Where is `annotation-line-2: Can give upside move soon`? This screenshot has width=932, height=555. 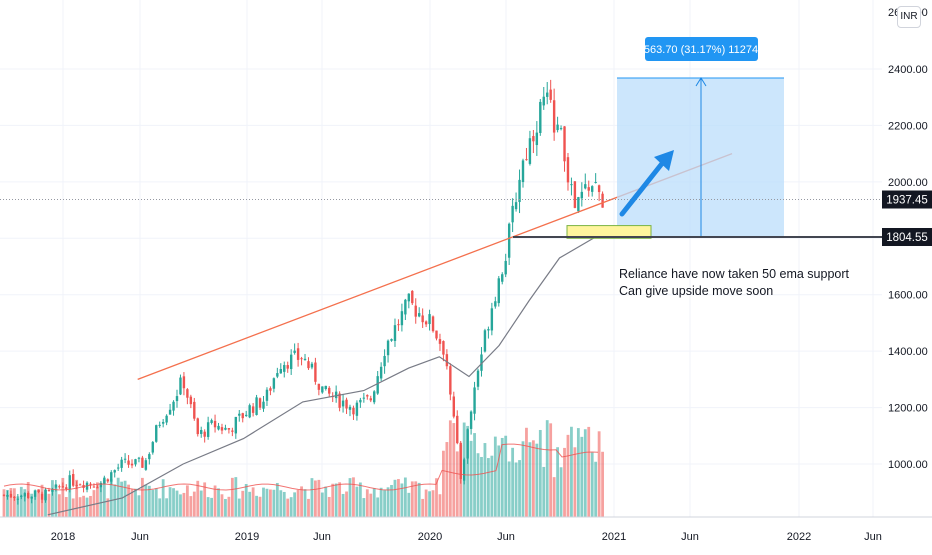 annotation-line-2: Can give upside move soon is located at coordinates (696, 291).